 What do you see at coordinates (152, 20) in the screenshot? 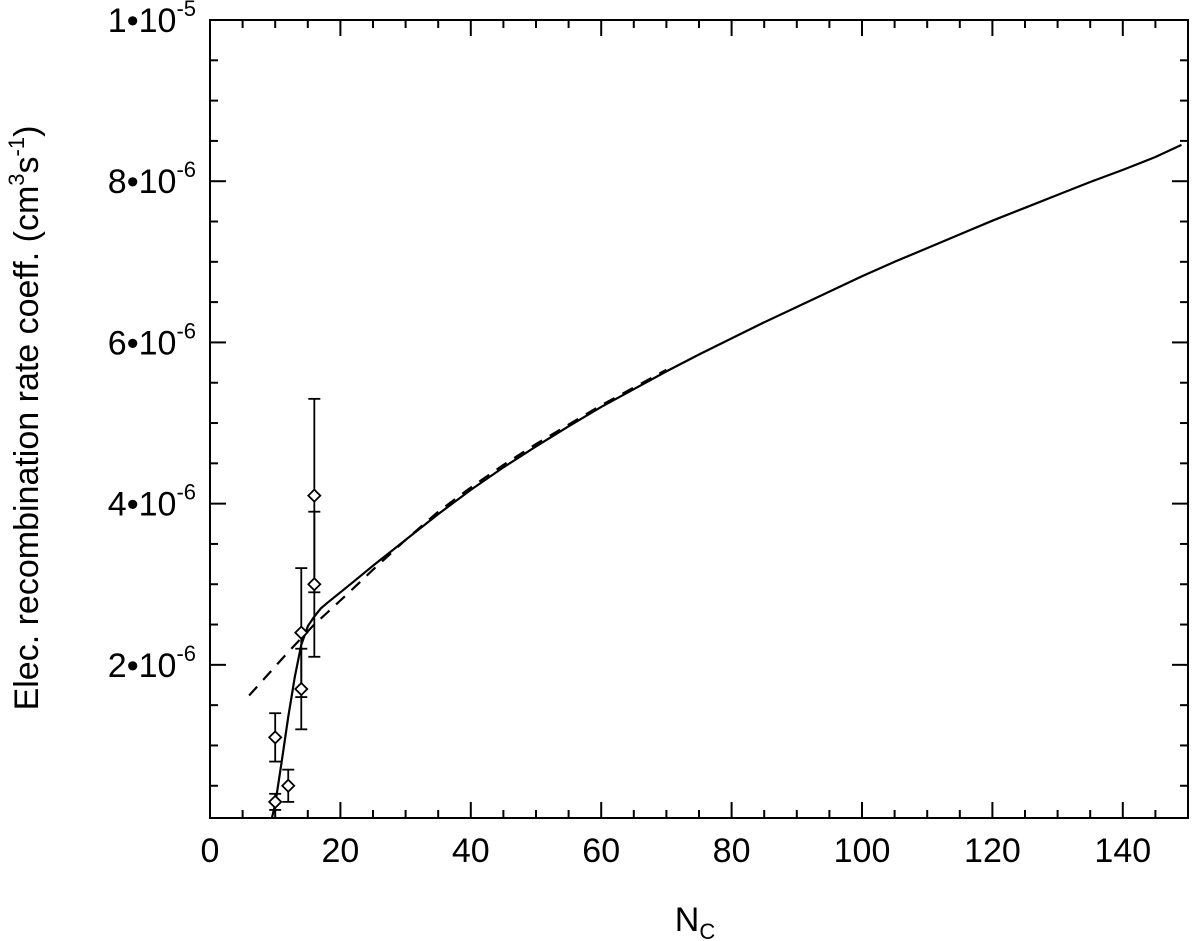
I see `y-tick-label: 1•10-5` at bounding box center [152, 20].